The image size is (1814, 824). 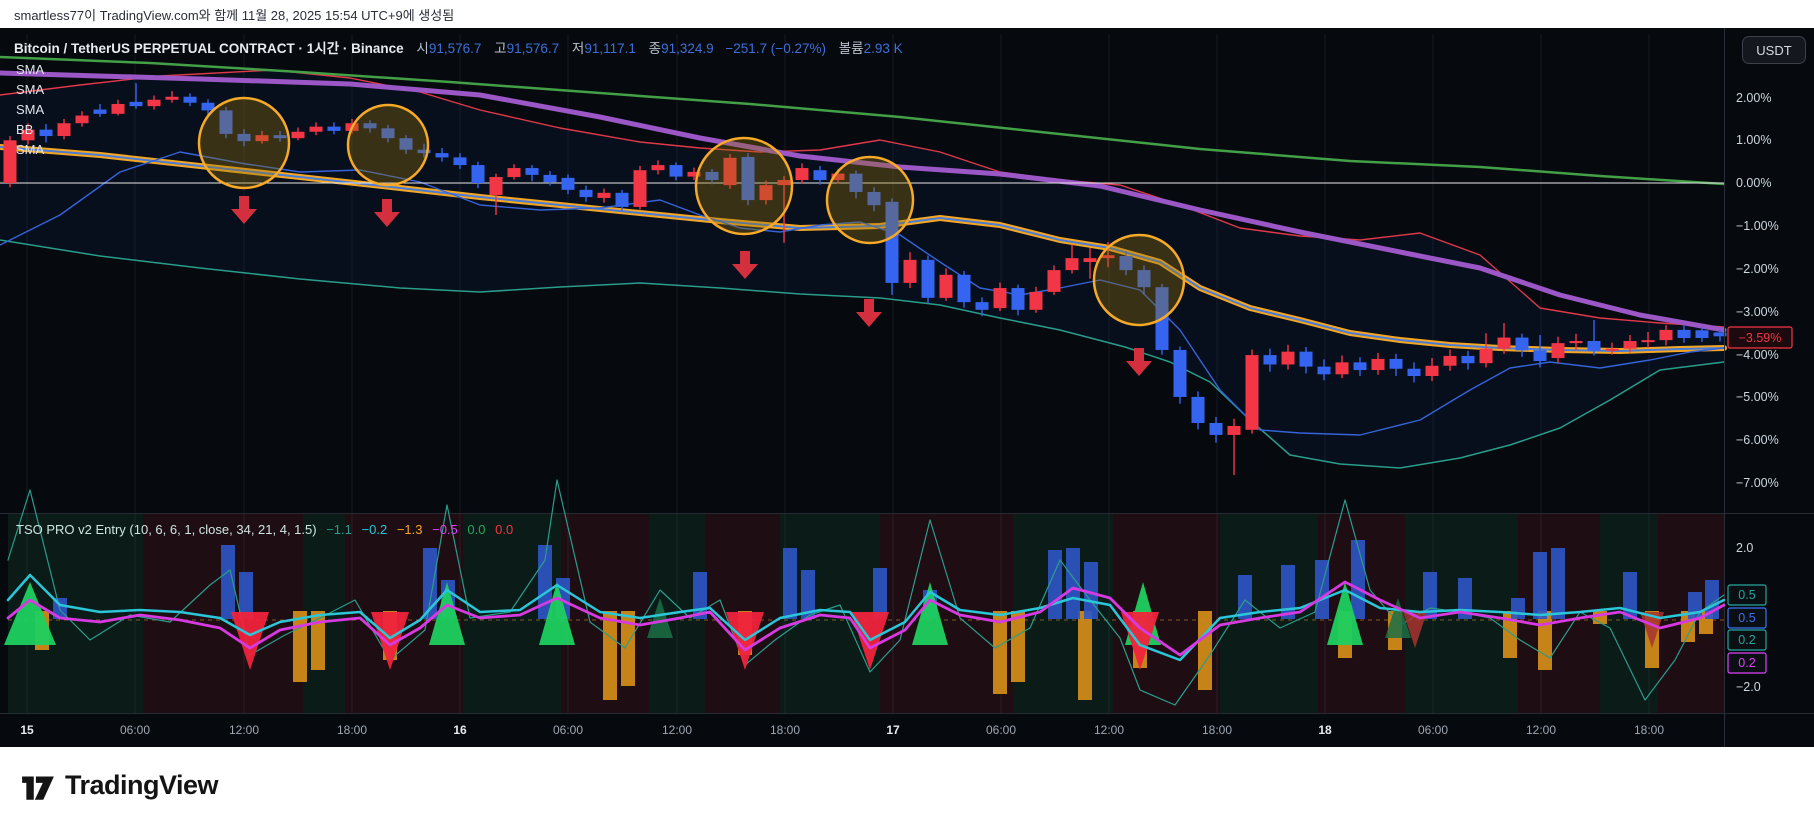 I want to click on oscillator-value-3: −1.3, so click(x=409, y=529).